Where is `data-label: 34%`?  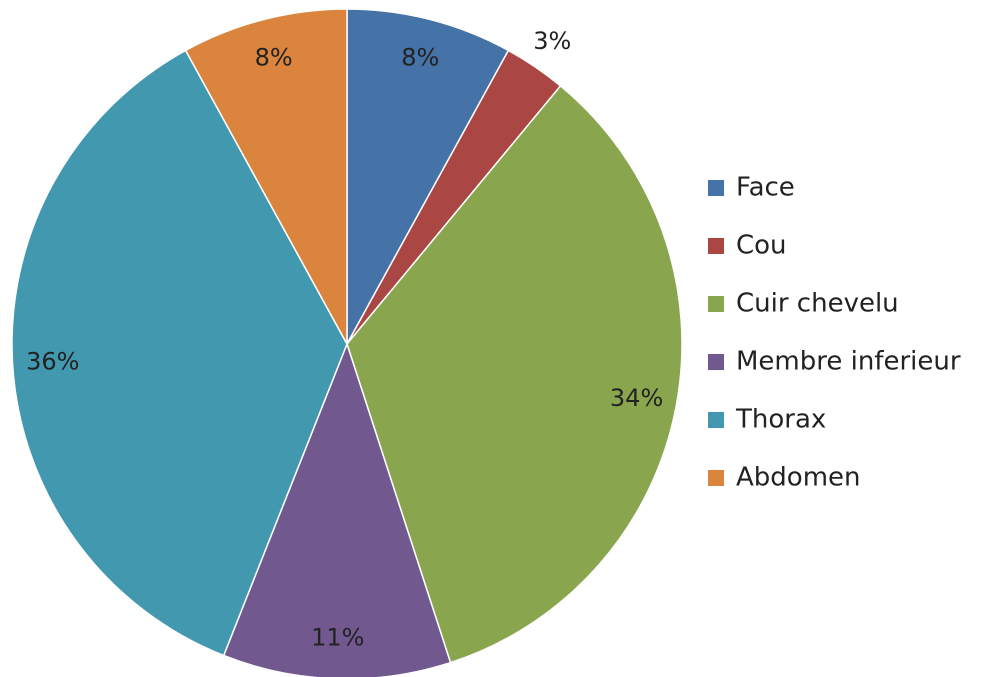 data-label: 34% is located at coordinates (636, 398).